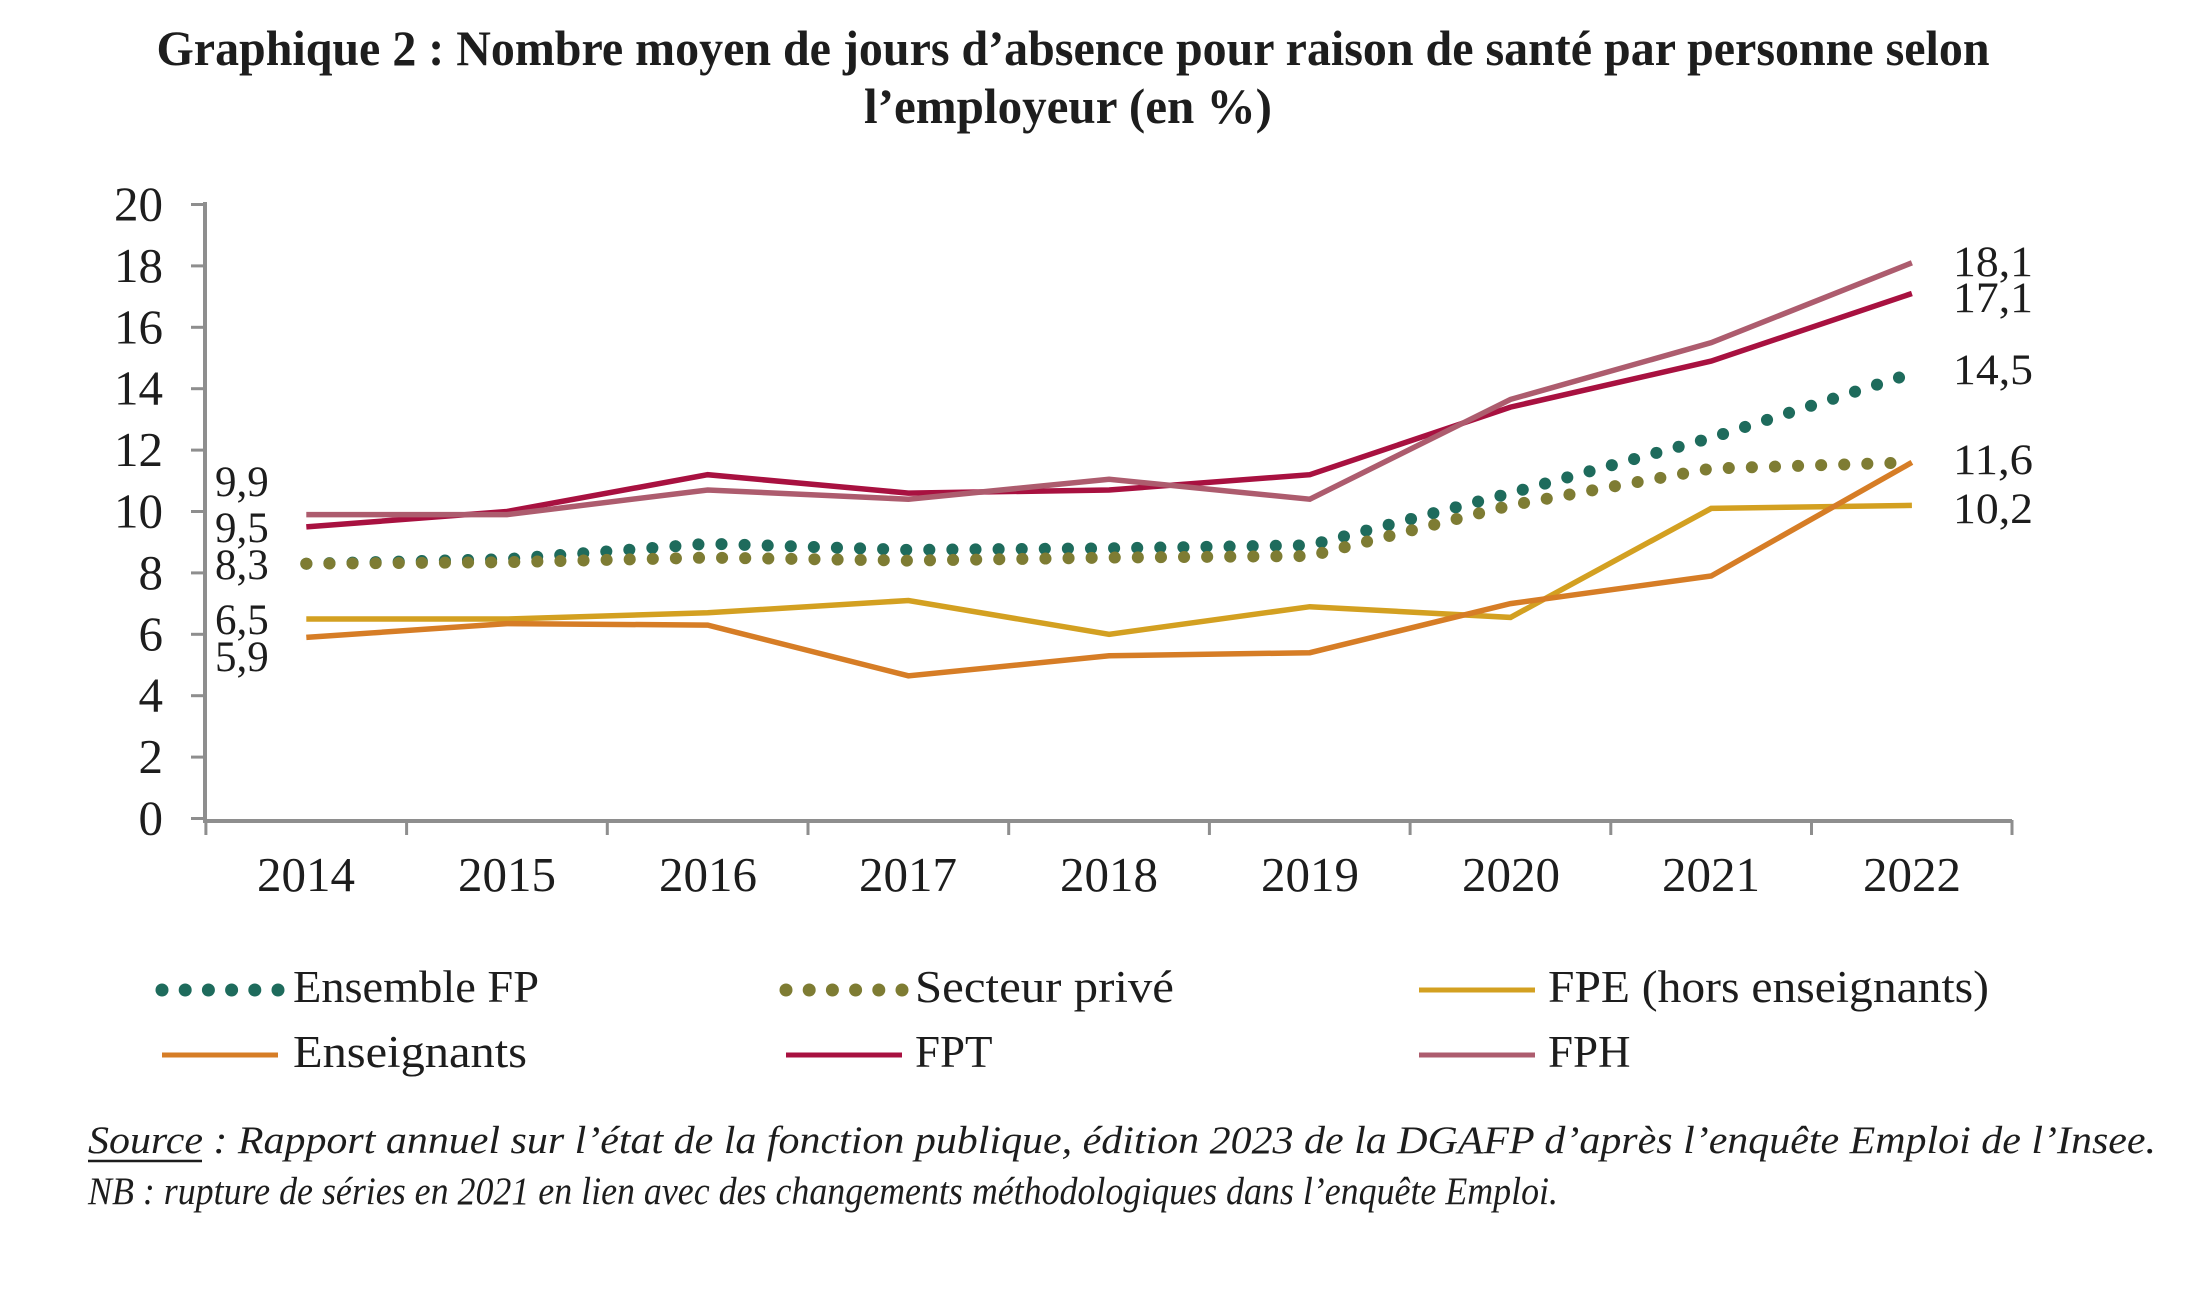 The height and width of the screenshot is (1294, 2200). What do you see at coordinates (242, 528) in the screenshot?
I see `svg-text: 9,5` at bounding box center [242, 528].